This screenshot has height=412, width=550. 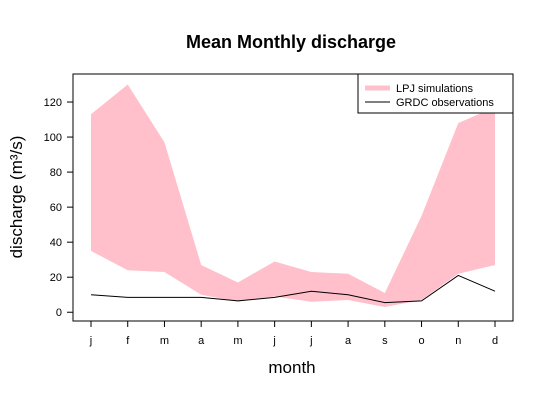 What do you see at coordinates (53, 138) in the screenshot?
I see `y-tick-label: 100` at bounding box center [53, 138].